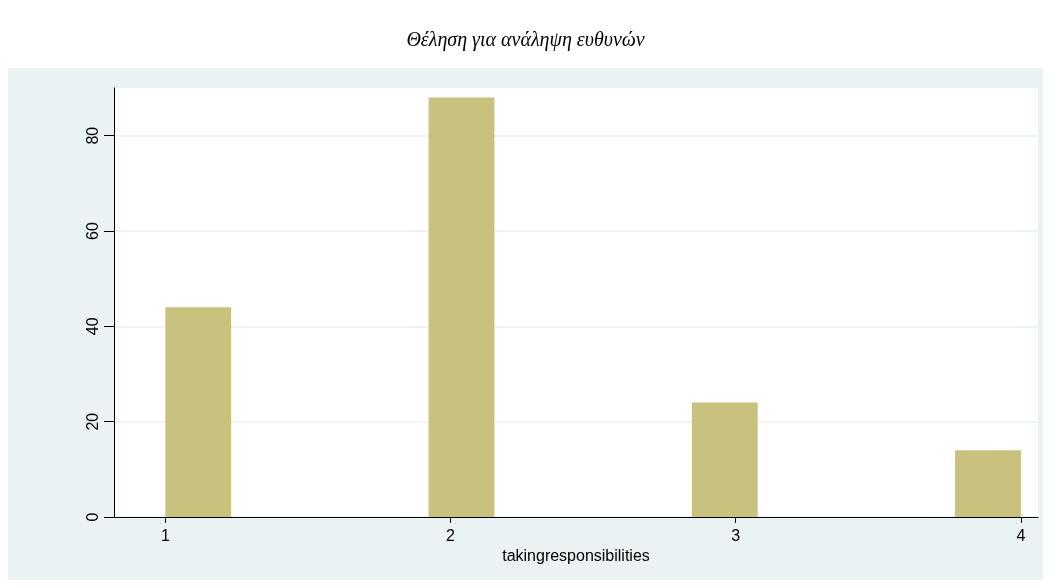 The width and height of the screenshot is (1051, 585). Describe the element at coordinates (92, 421) in the screenshot. I see `y-tick-label: 20` at that location.